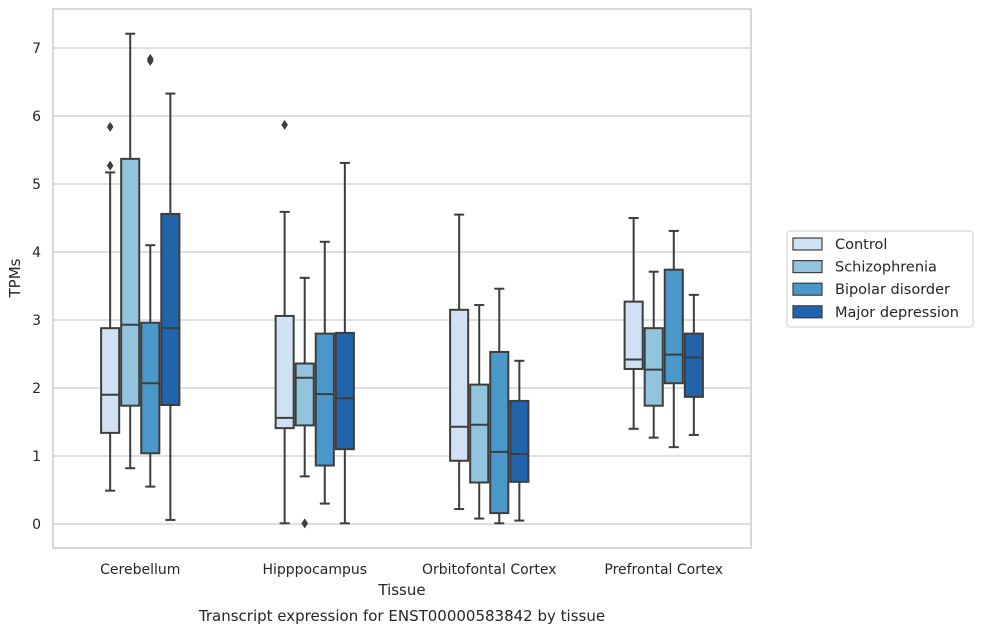 This screenshot has height=634, width=983. What do you see at coordinates (36, 321) in the screenshot?
I see `y-tick-label: 3` at bounding box center [36, 321].